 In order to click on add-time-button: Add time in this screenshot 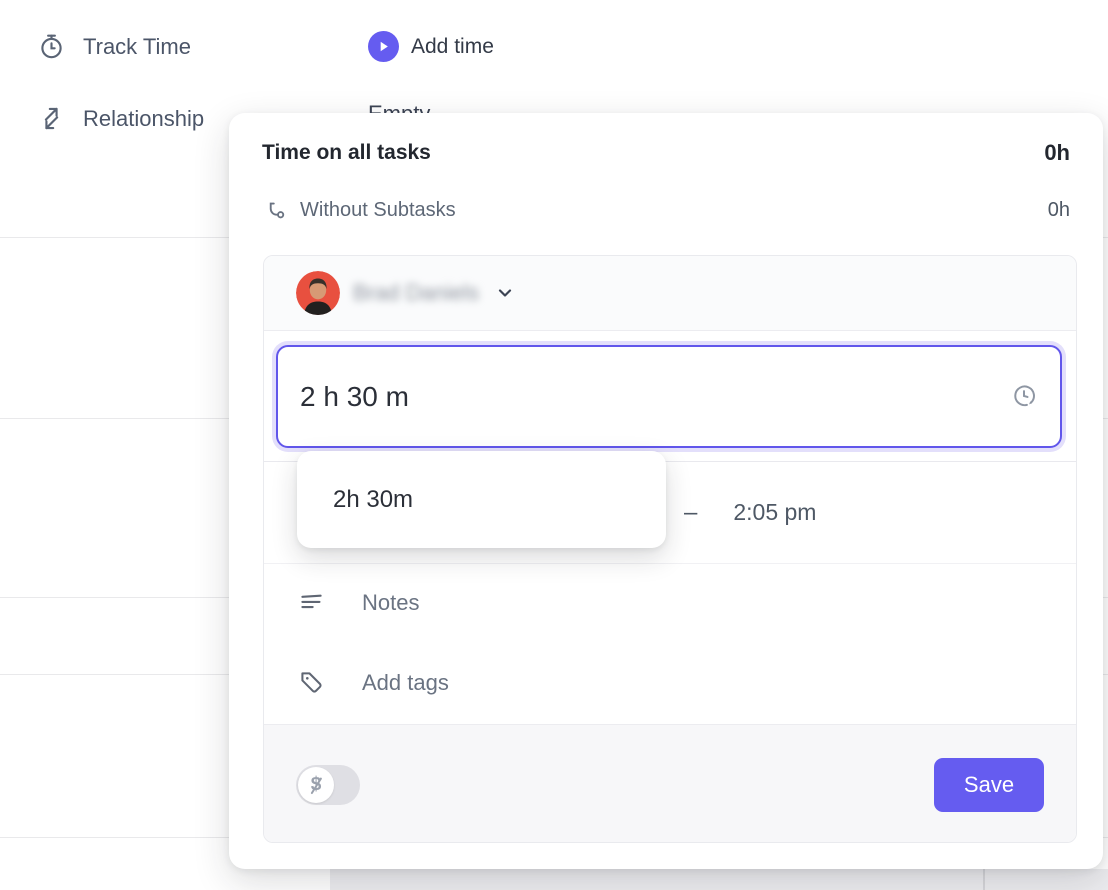, I will do `click(431, 46)`.